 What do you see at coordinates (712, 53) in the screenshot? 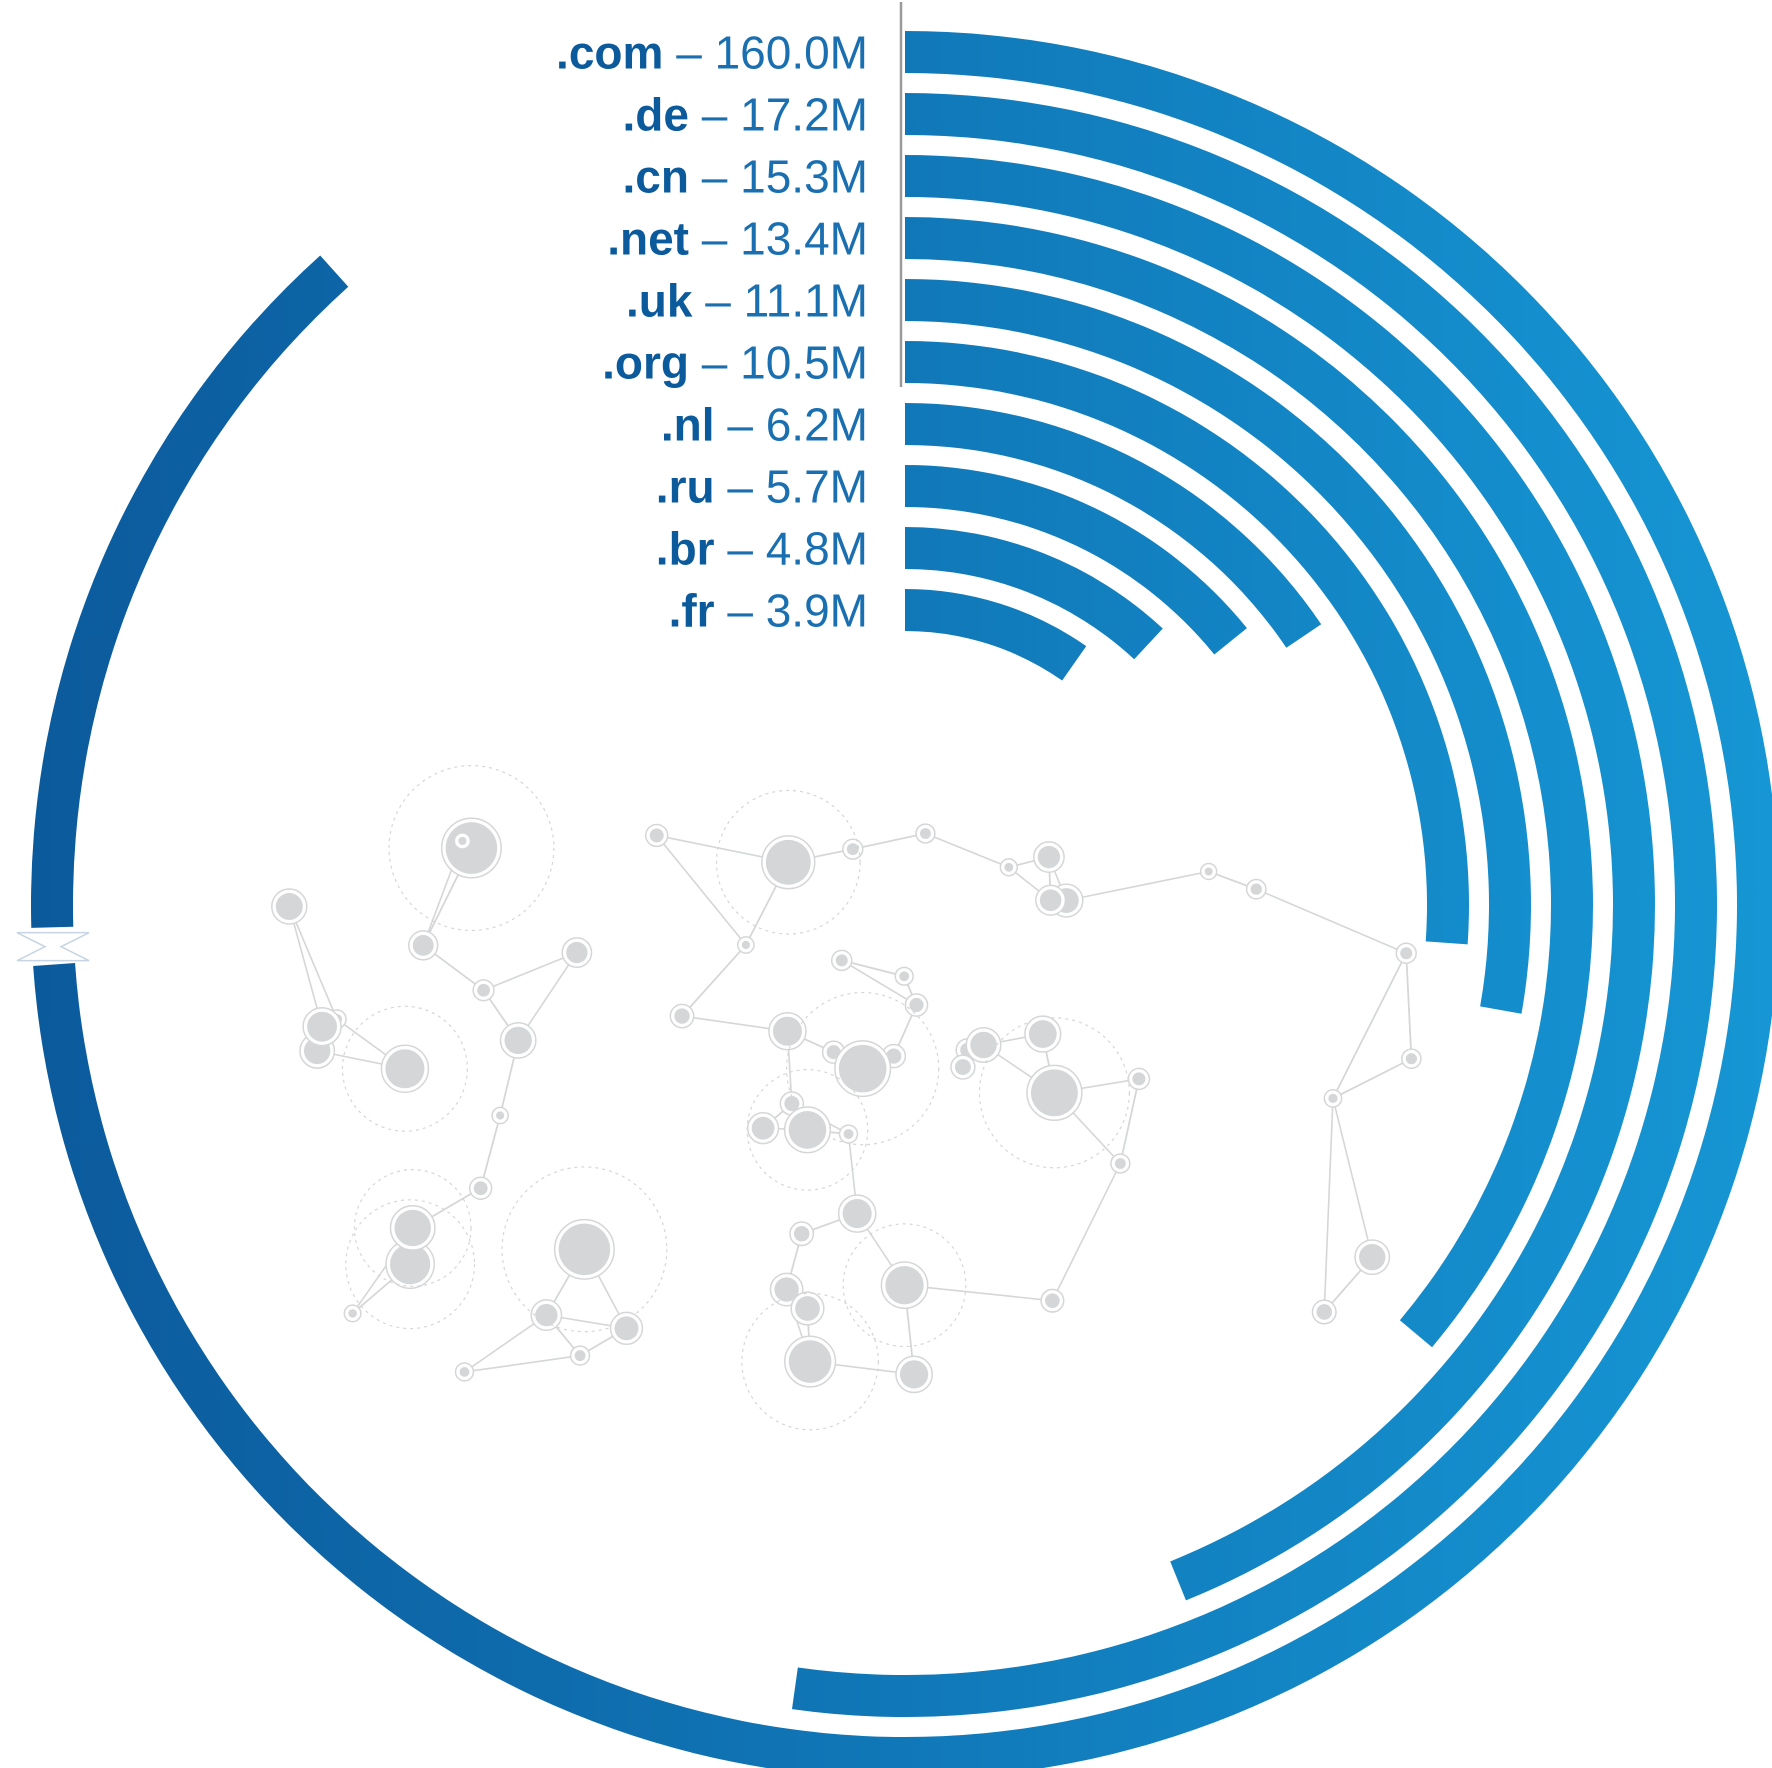
I see `bar-label-com: .com – 160.0M` at bounding box center [712, 53].